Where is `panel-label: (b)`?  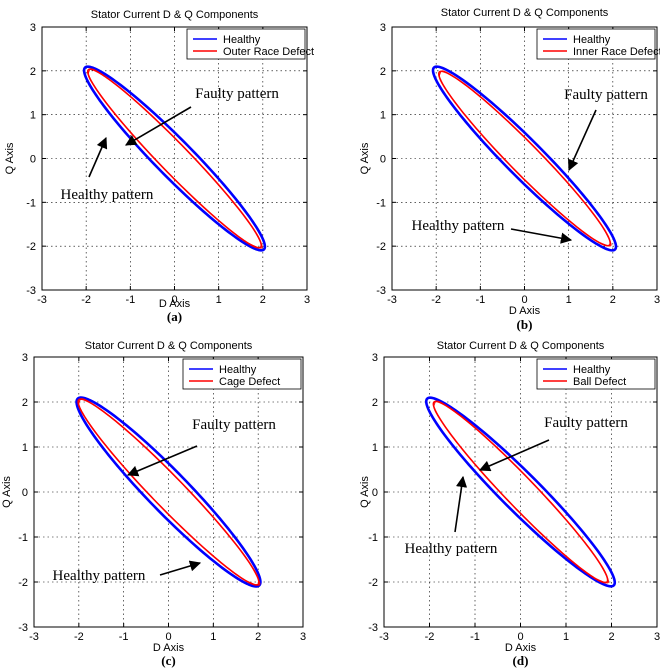
panel-label: (b) is located at coordinates (525, 324).